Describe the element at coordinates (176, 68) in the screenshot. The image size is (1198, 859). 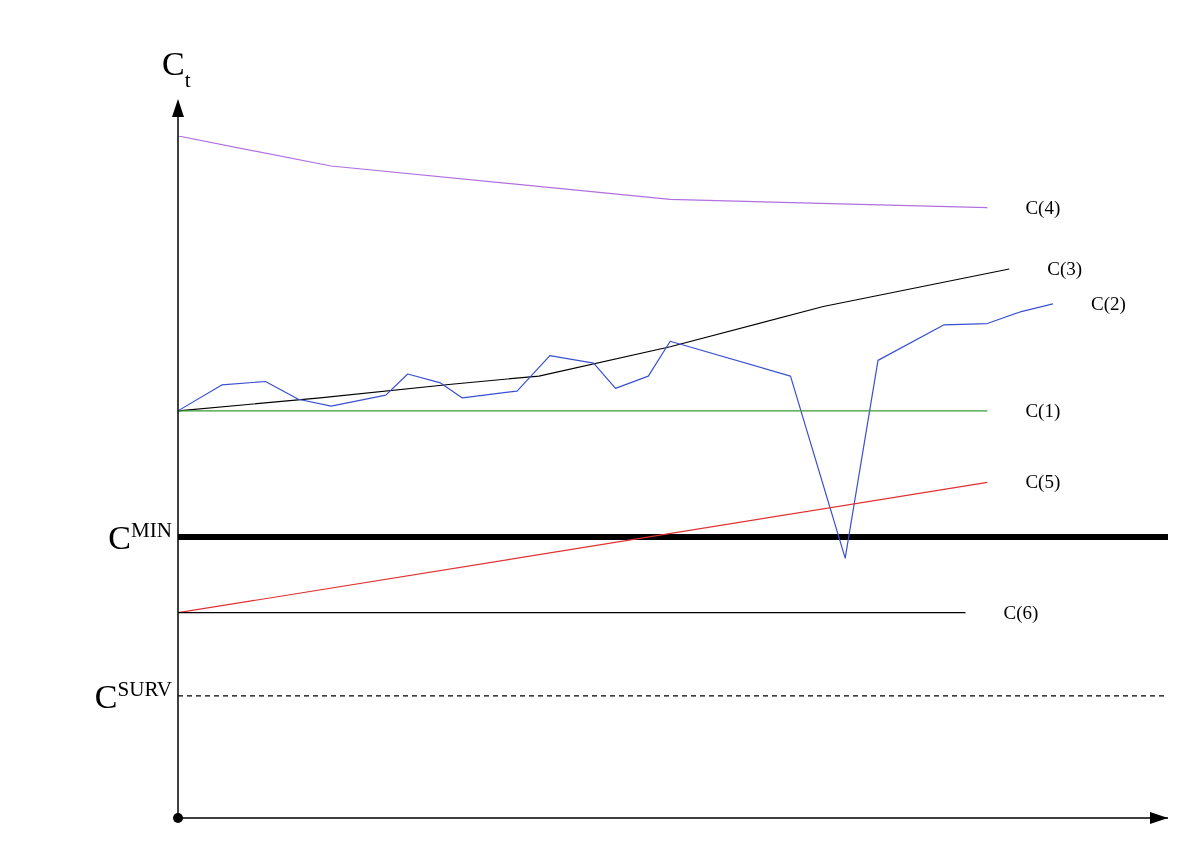
I see `y-axis-title: C$_{t}$` at that location.